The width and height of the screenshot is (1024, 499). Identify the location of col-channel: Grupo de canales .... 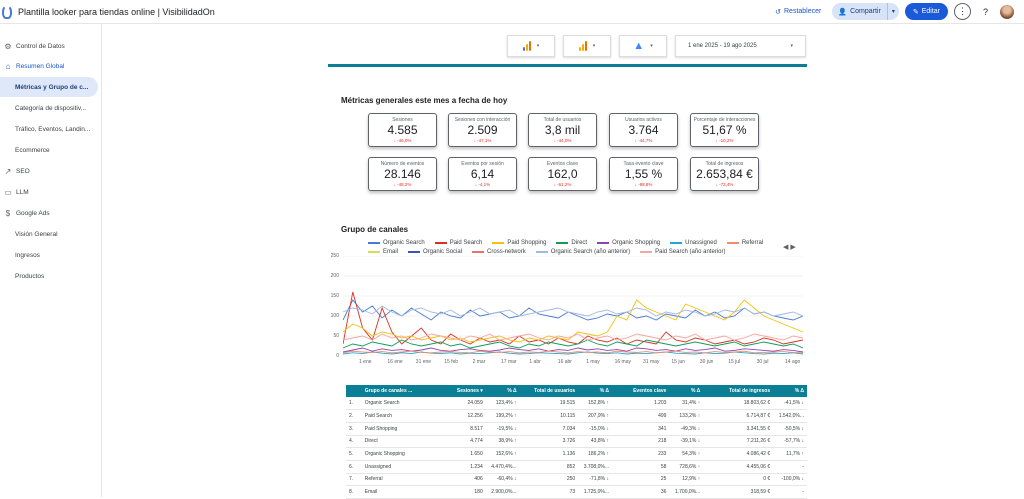
(399, 391).